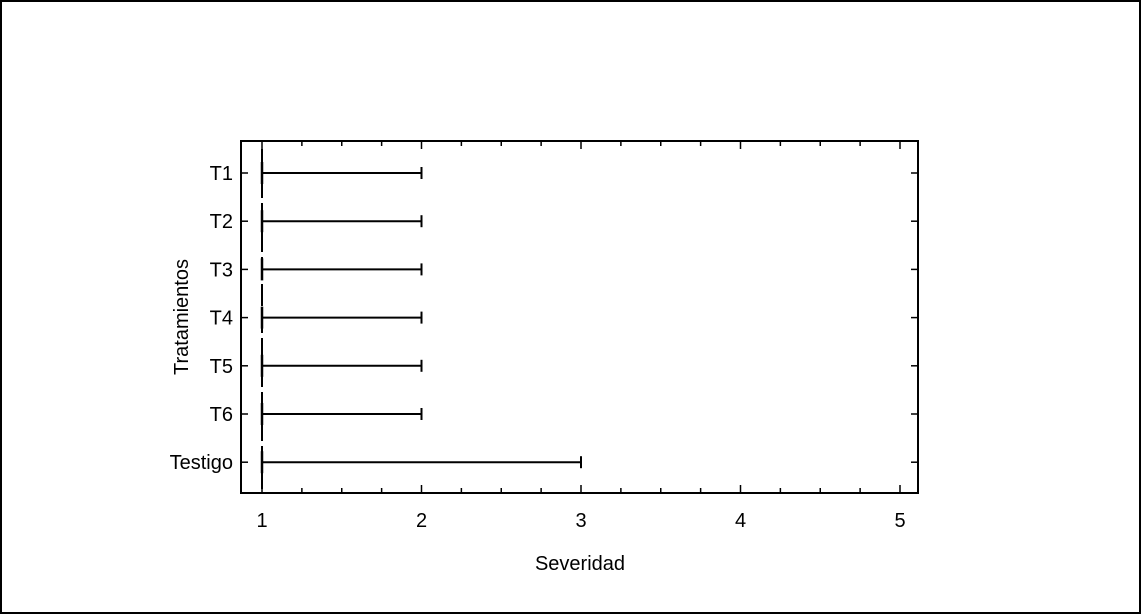  Describe the element at coordinates (221, 222) in the screenshot. I see `y-category-label: T2` at that location.